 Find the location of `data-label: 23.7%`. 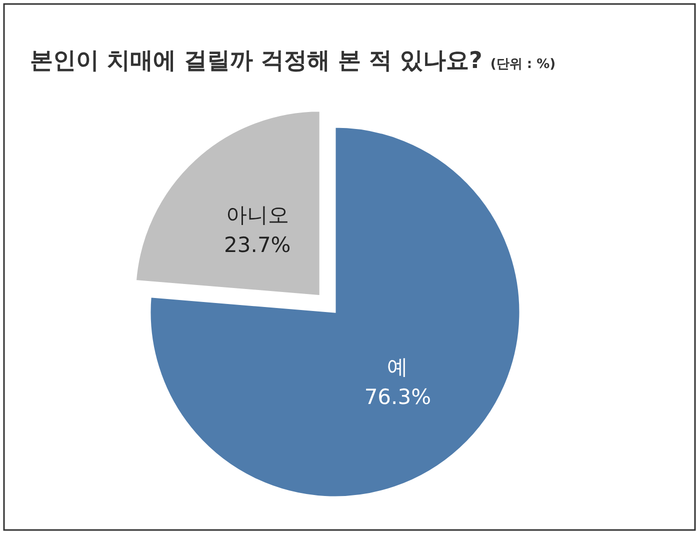

data-label: 23.7% is located at coordinates (257, 244).